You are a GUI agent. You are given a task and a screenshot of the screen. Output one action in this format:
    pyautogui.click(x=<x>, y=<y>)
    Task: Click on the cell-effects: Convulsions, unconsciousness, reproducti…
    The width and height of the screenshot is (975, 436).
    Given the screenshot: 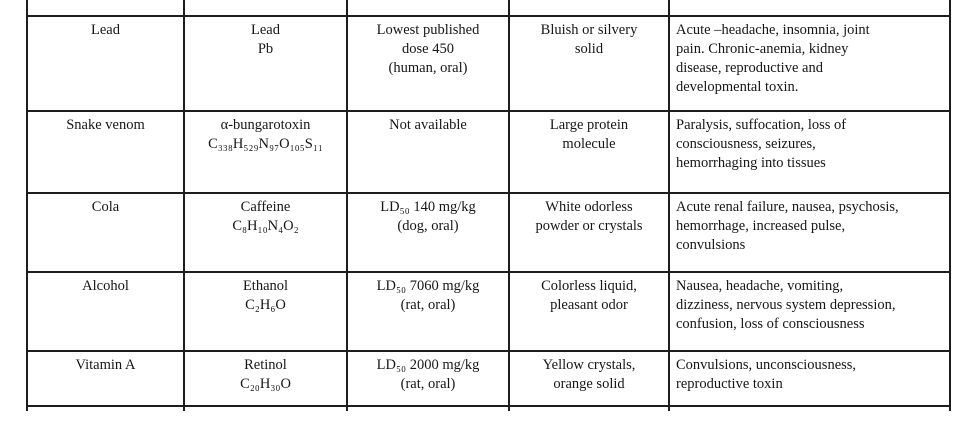 What is the action you would take?
    pyautogui.click(x=810, y=379)
    